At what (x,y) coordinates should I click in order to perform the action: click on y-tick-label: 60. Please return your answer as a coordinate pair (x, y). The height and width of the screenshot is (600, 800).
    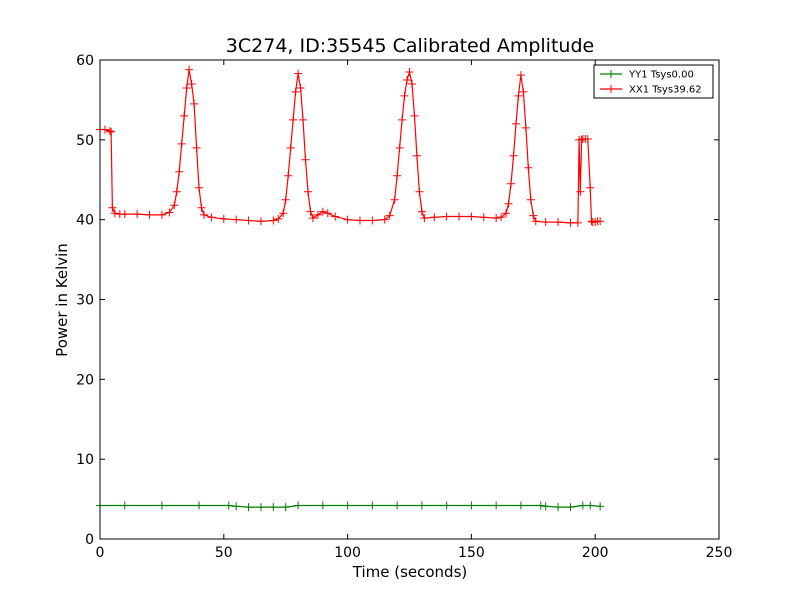
    Looking at the image, I should click on (85, 61).